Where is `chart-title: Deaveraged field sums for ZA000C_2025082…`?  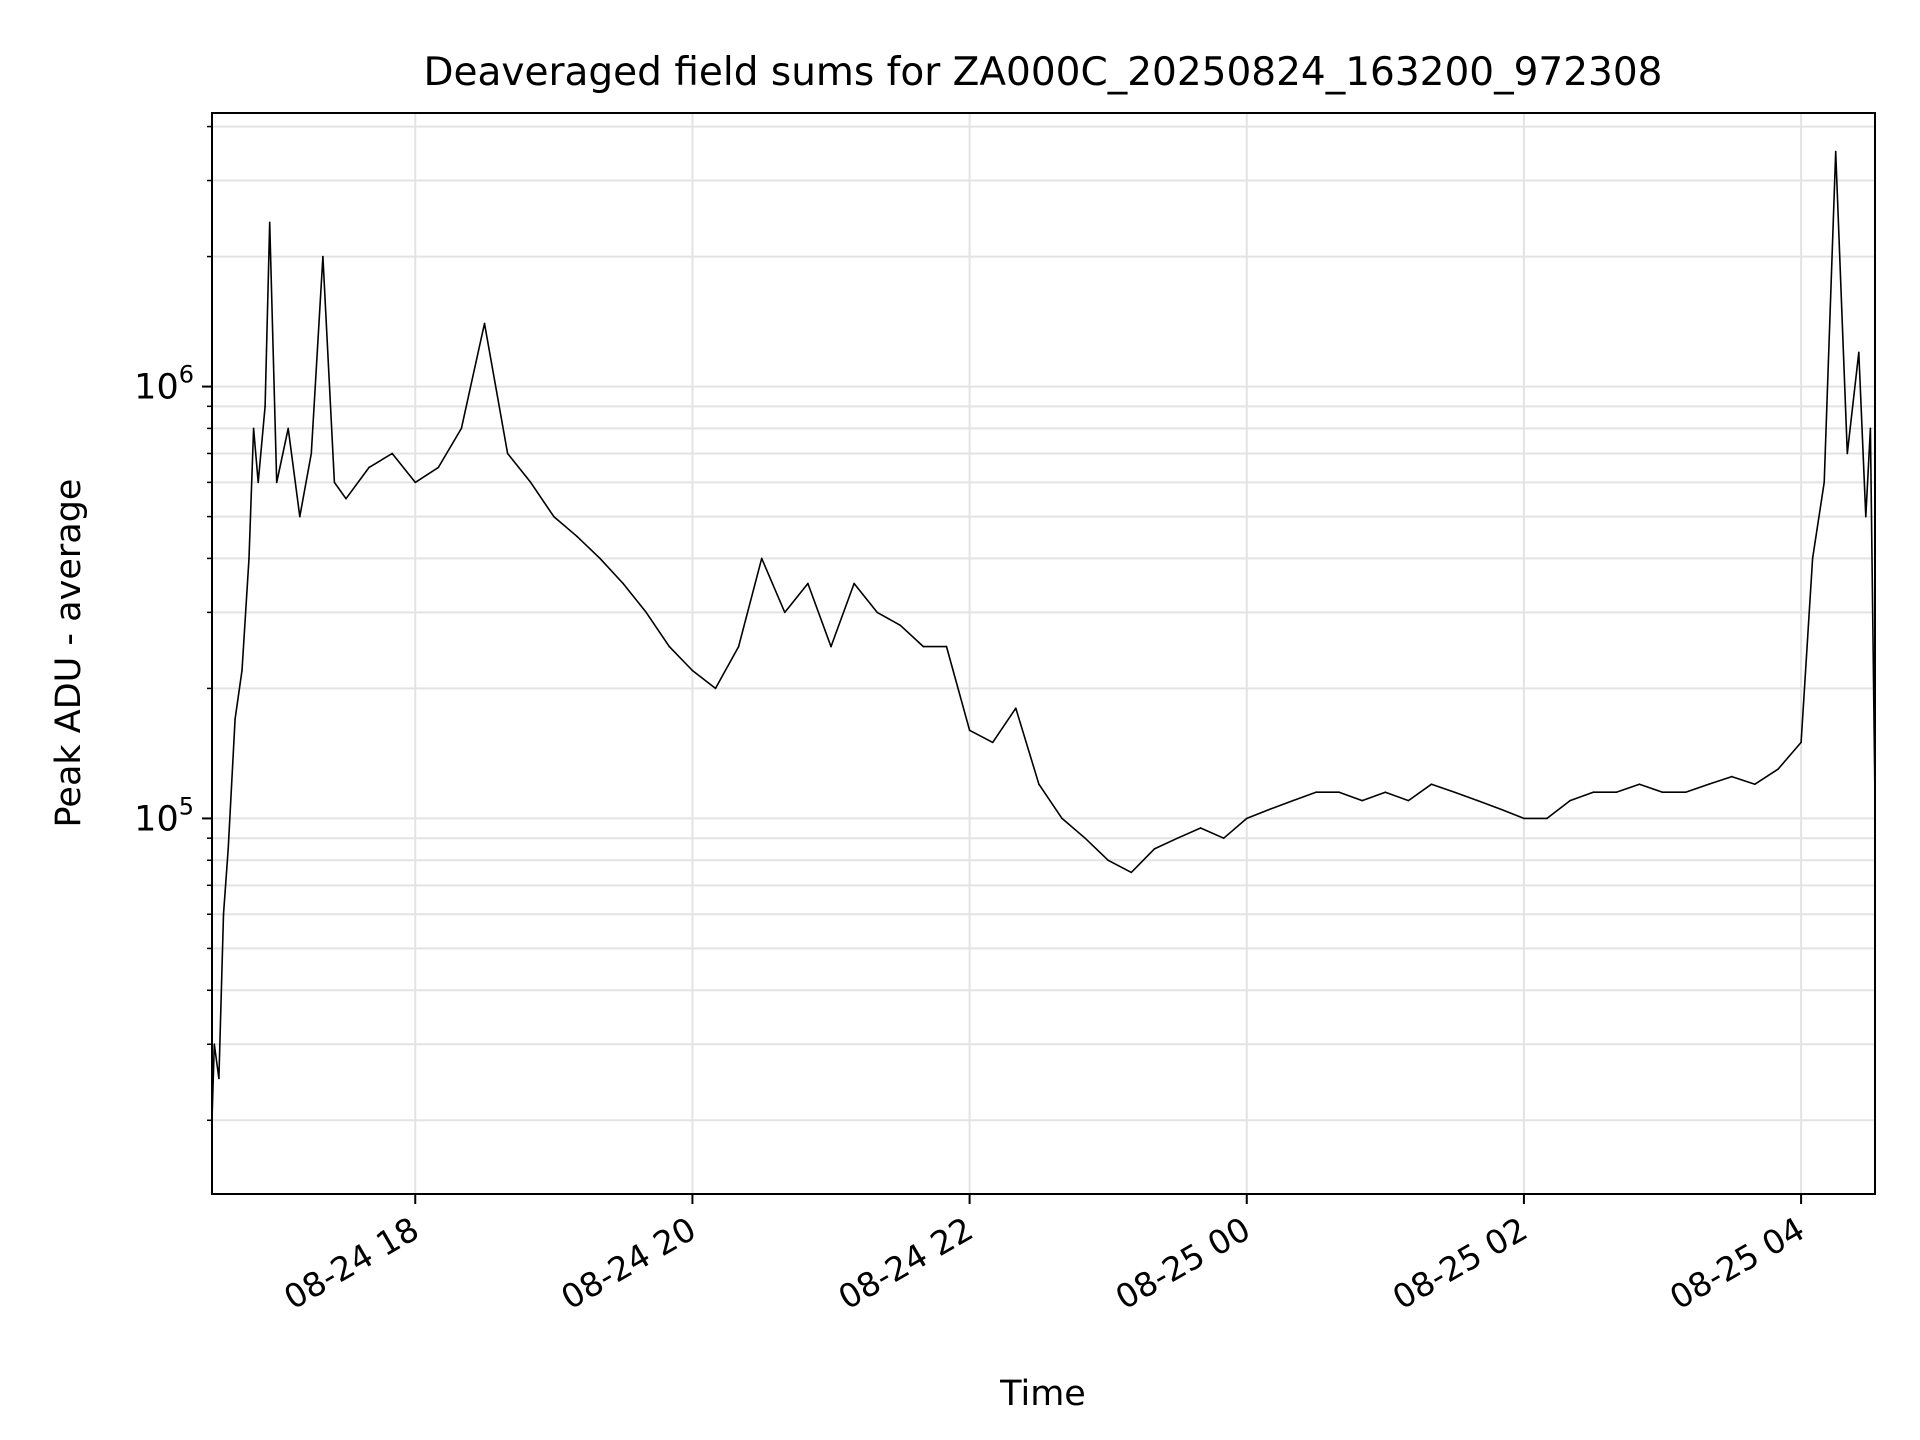 chart-title: Deaveraged field sums for ZA000C_2025082… is located at coordinates (1043, 72).